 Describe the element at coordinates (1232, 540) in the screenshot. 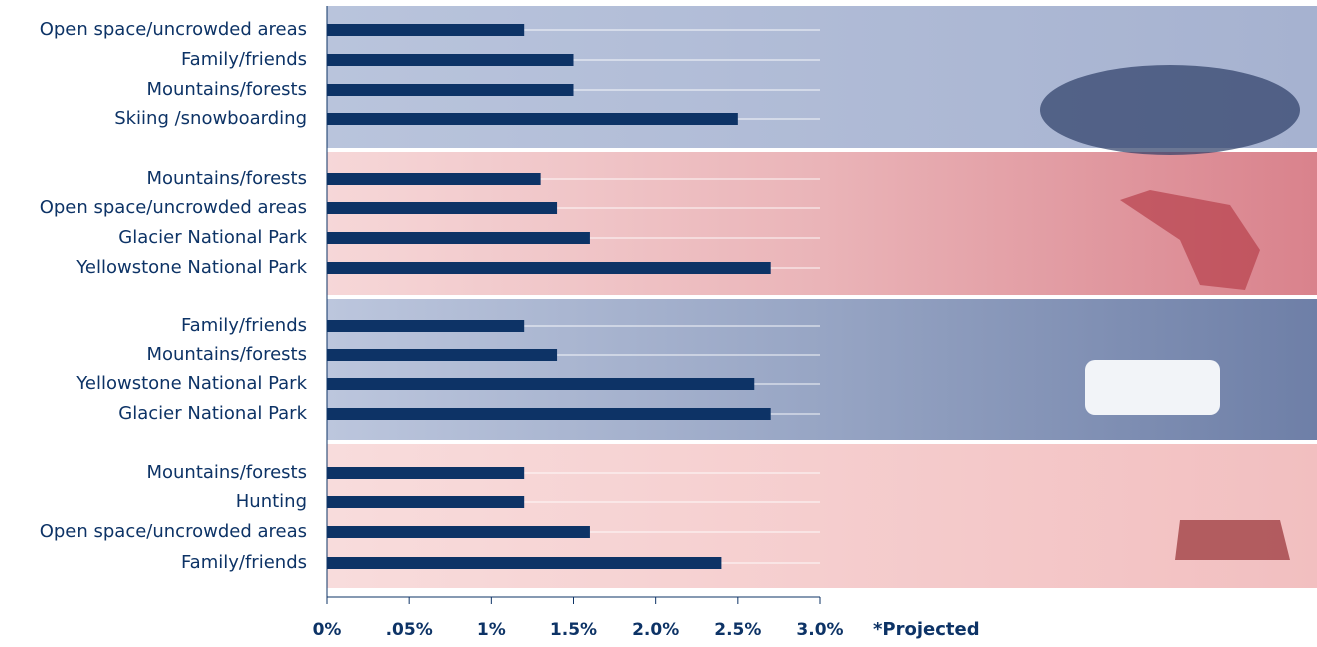

I see `photo-elk` at that location.